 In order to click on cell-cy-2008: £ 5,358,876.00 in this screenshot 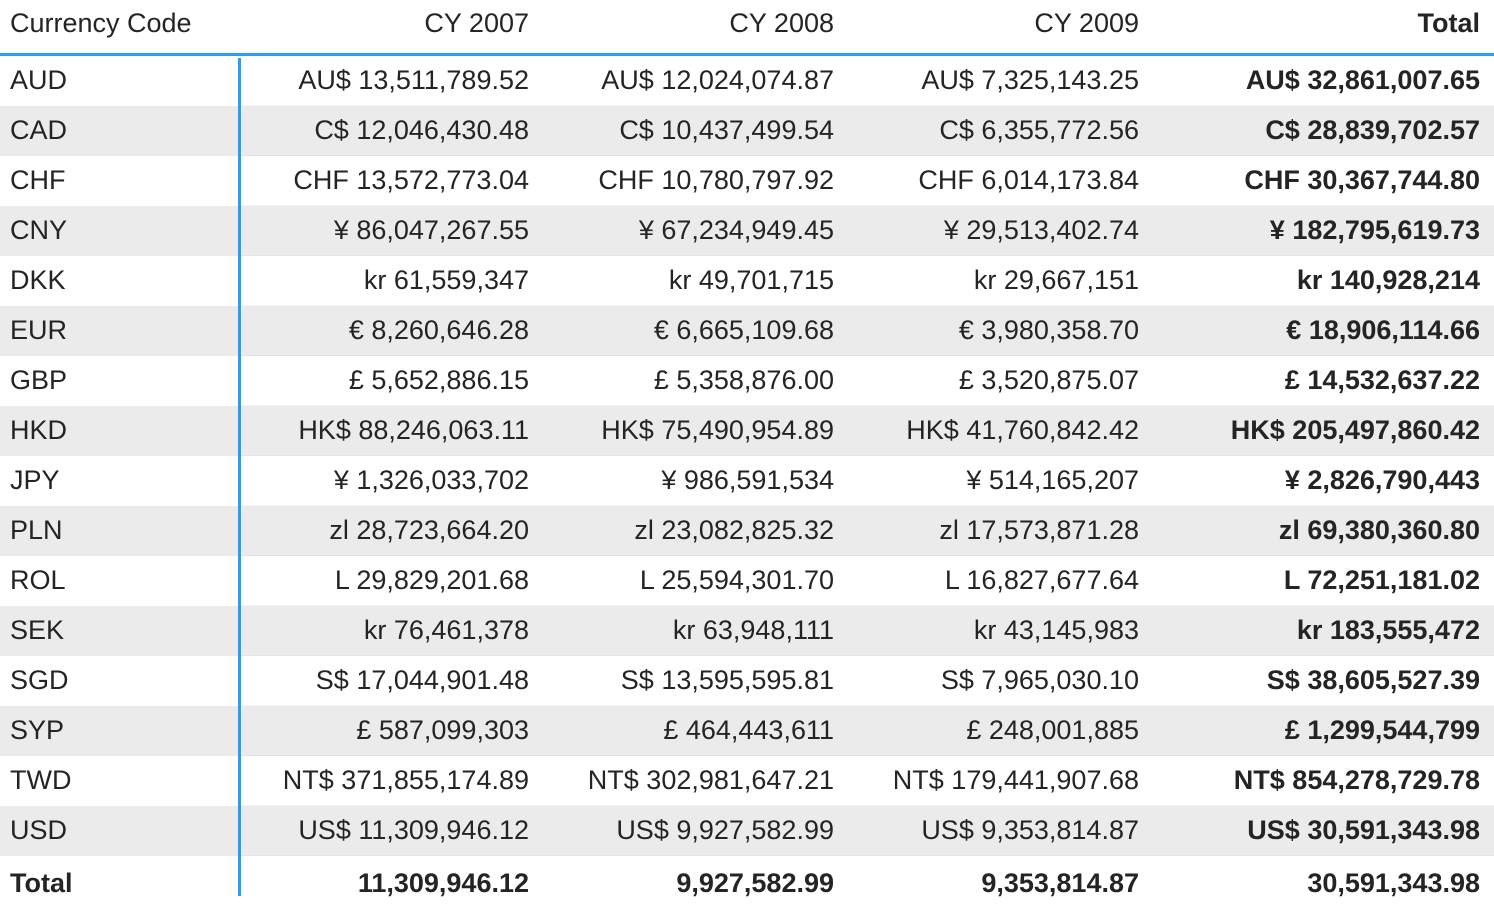, I will do `click(695, 381)`.